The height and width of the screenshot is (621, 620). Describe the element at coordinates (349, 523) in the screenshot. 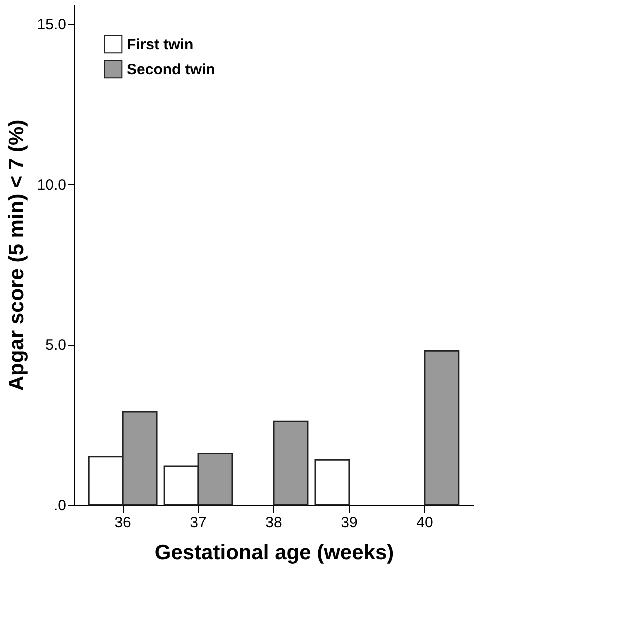

I see `x-tick-label: 39` at that location.